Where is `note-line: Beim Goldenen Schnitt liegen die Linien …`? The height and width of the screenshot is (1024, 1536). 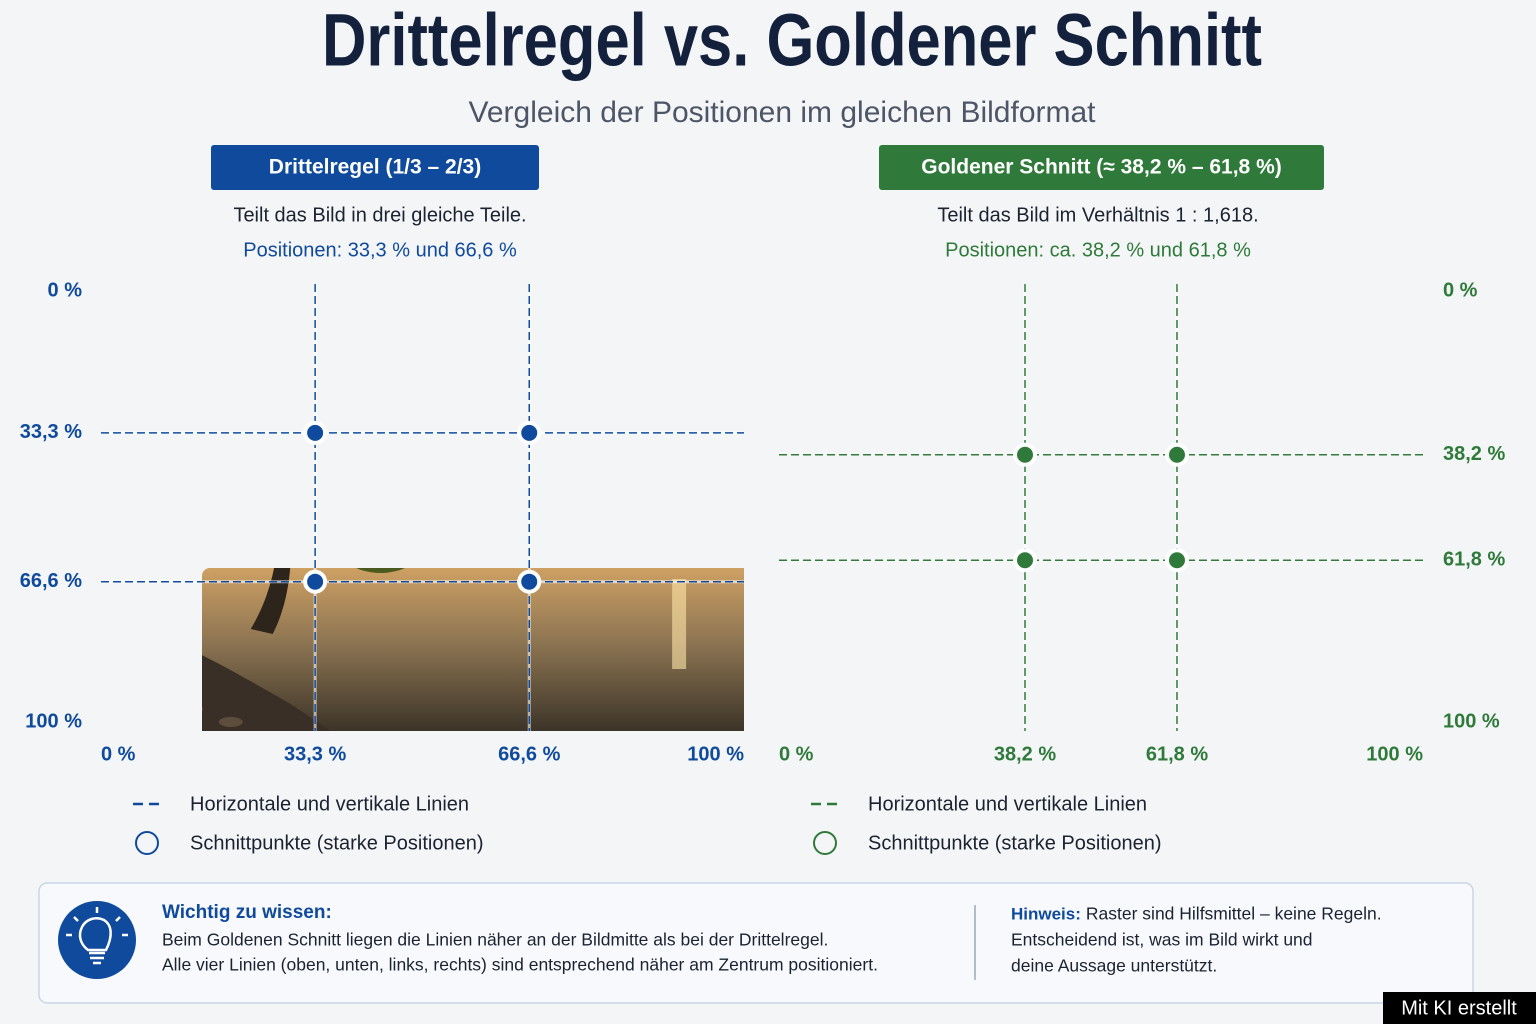
note-line: Beim Goldenen Schnitt liegen die Linien … is located at coordinates (495, 940).